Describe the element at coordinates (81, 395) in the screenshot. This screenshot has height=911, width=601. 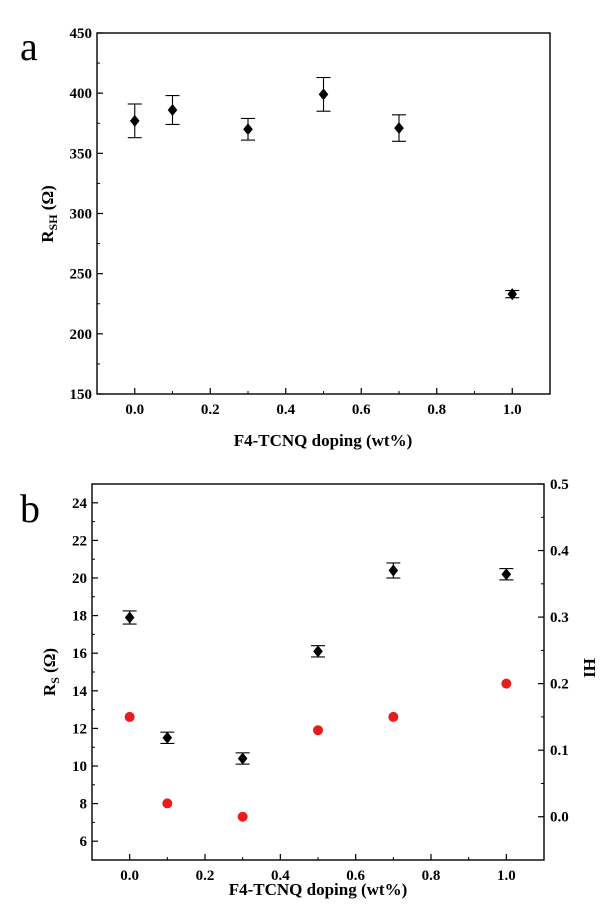
I see `panel-a-y-tick-label: 150` at that location.